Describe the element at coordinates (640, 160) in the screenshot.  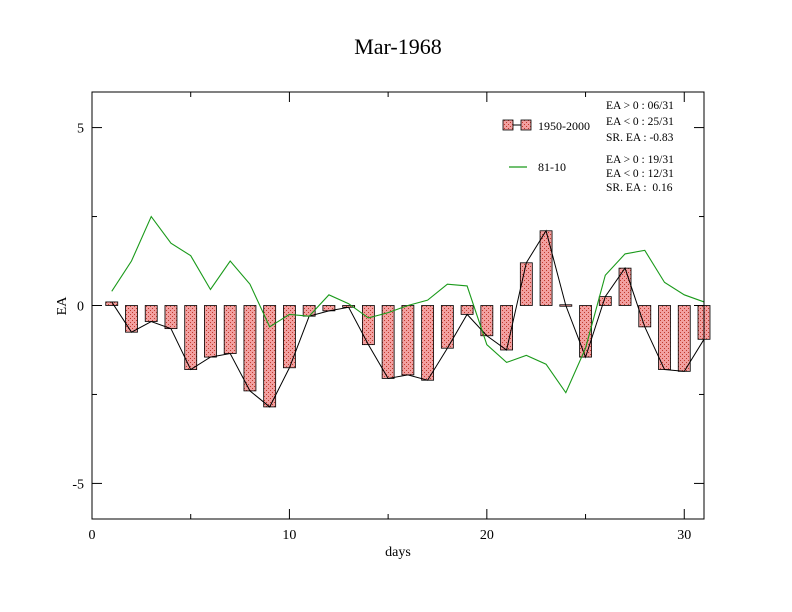
I see `annotation-81-10-ea-positive: EA > 0 : 19/31` at that location.